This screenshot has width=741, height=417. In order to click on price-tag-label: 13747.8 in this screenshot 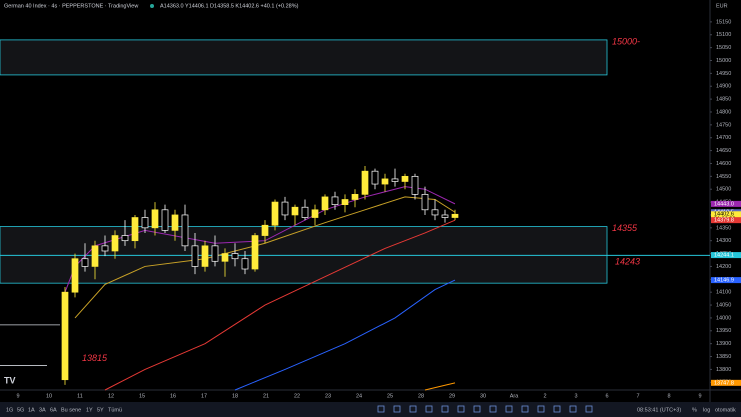, I will do `click(724, 383)`.